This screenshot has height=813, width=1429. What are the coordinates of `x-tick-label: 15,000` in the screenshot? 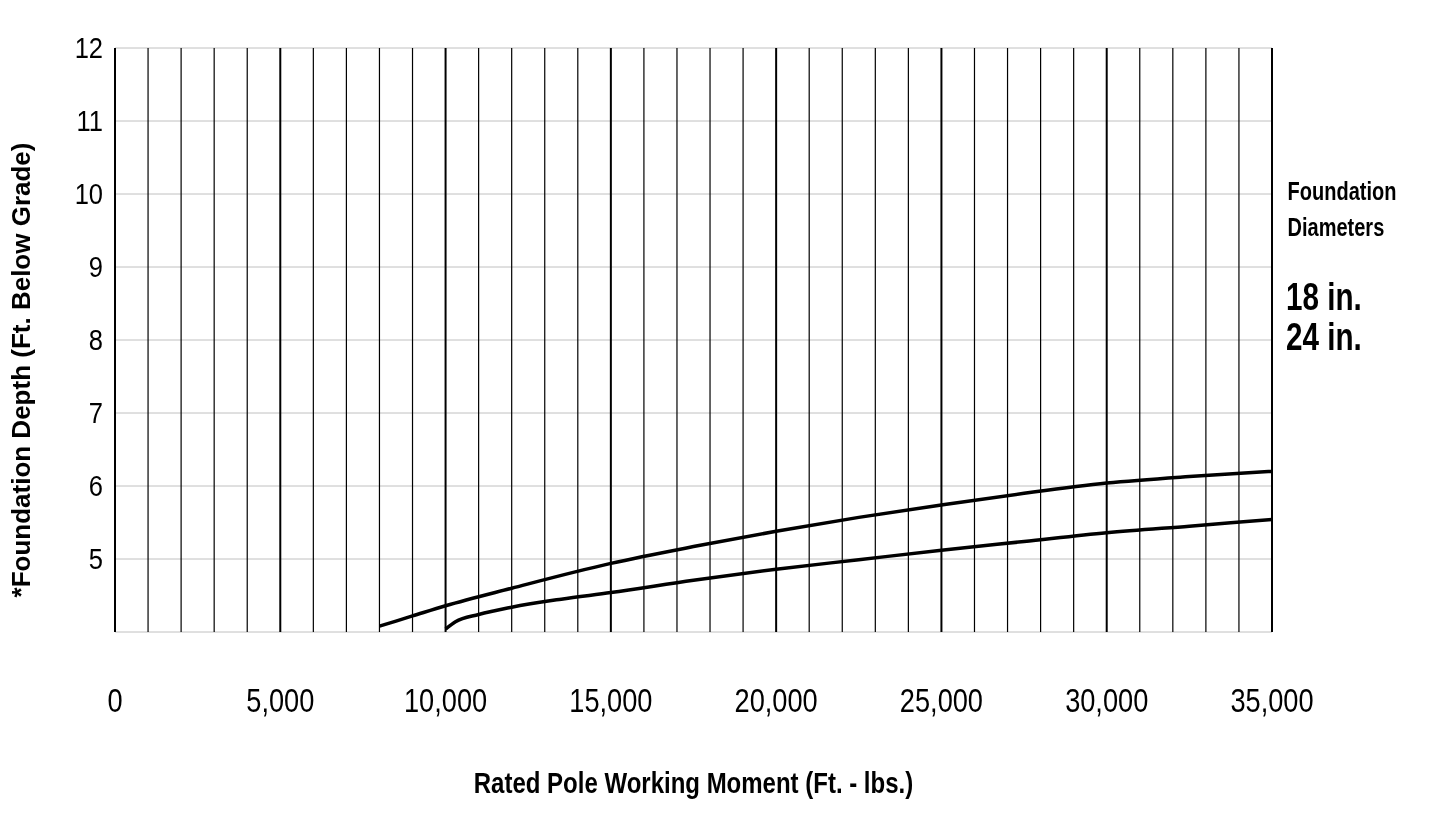 It's located at (611, 700).